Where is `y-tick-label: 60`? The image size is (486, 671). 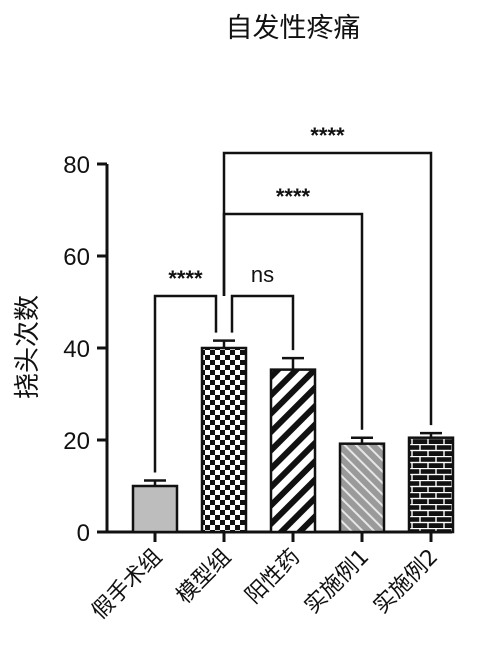 y-tick-label: 60 is located at coordinates (76, 257).